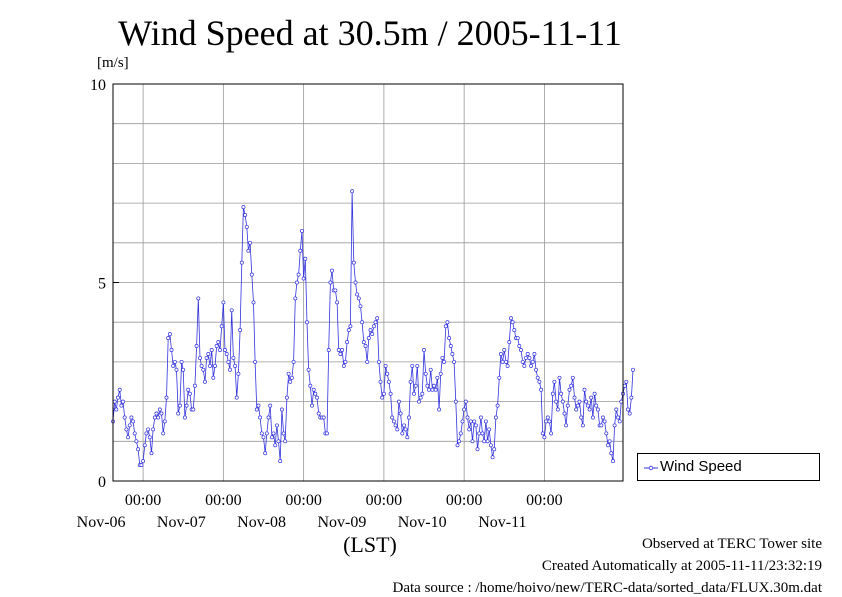  Describe the element at coordinates (464, 500) in the screenshot. I see `x-tick-time-label: 00:00` at that location.